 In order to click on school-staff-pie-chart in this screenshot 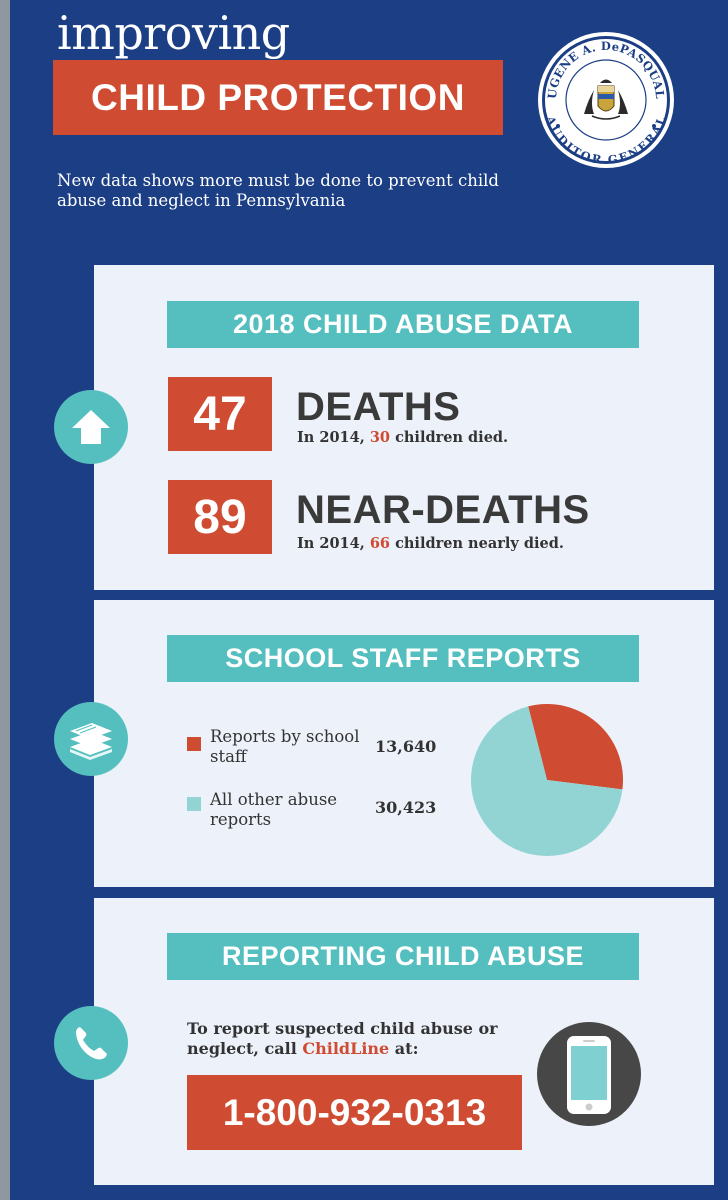, I will do `click(547, 780)`.